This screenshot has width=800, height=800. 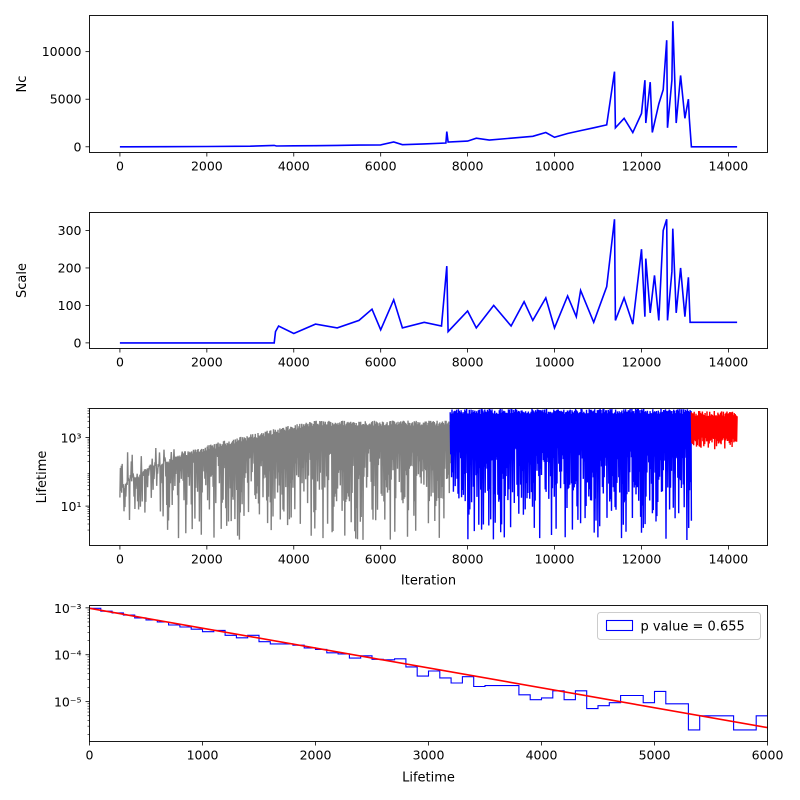 I want to click on scale-xtick-label: 6000, so click(x=381, y=362).